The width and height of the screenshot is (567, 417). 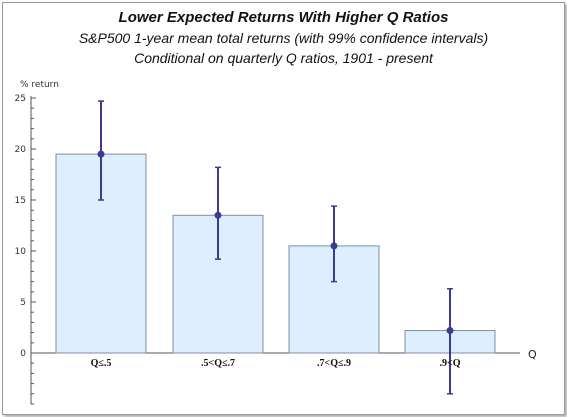 What do you see at coordinates (21, 150) in the screenshot?
I see `y-tick-label: 20` at bounding box center [21, 150].